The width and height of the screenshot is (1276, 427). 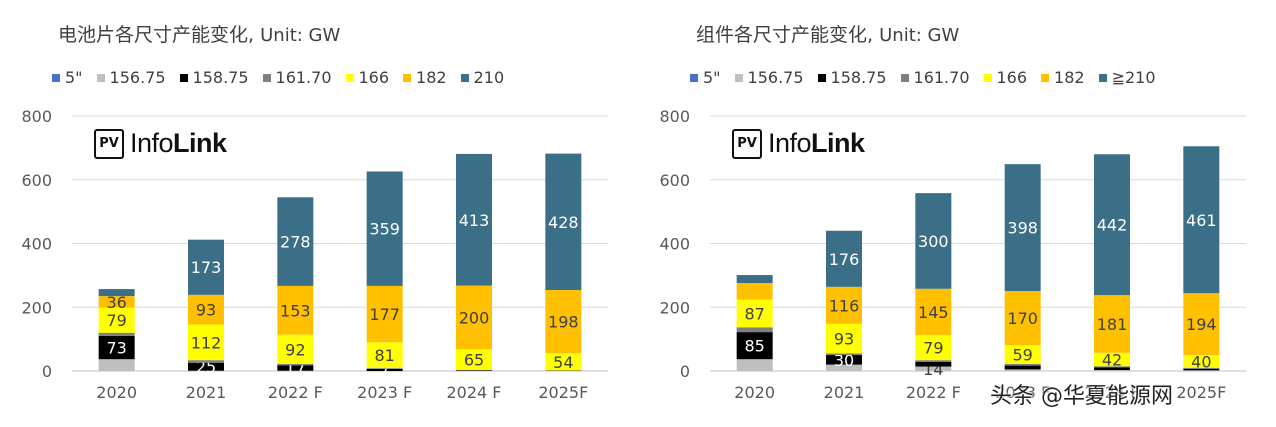 I want to click on data-label: 87, so click(x=754, y=313).